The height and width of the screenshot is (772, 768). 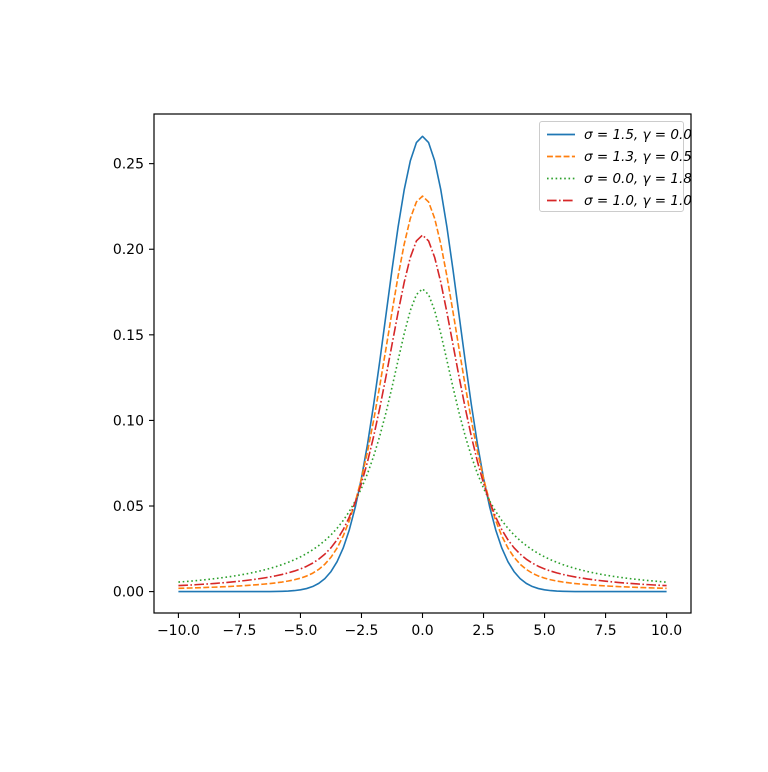 I want to click on legend-entry: σ = 0.0, γ = 1.8, so click(x=619, y=179).